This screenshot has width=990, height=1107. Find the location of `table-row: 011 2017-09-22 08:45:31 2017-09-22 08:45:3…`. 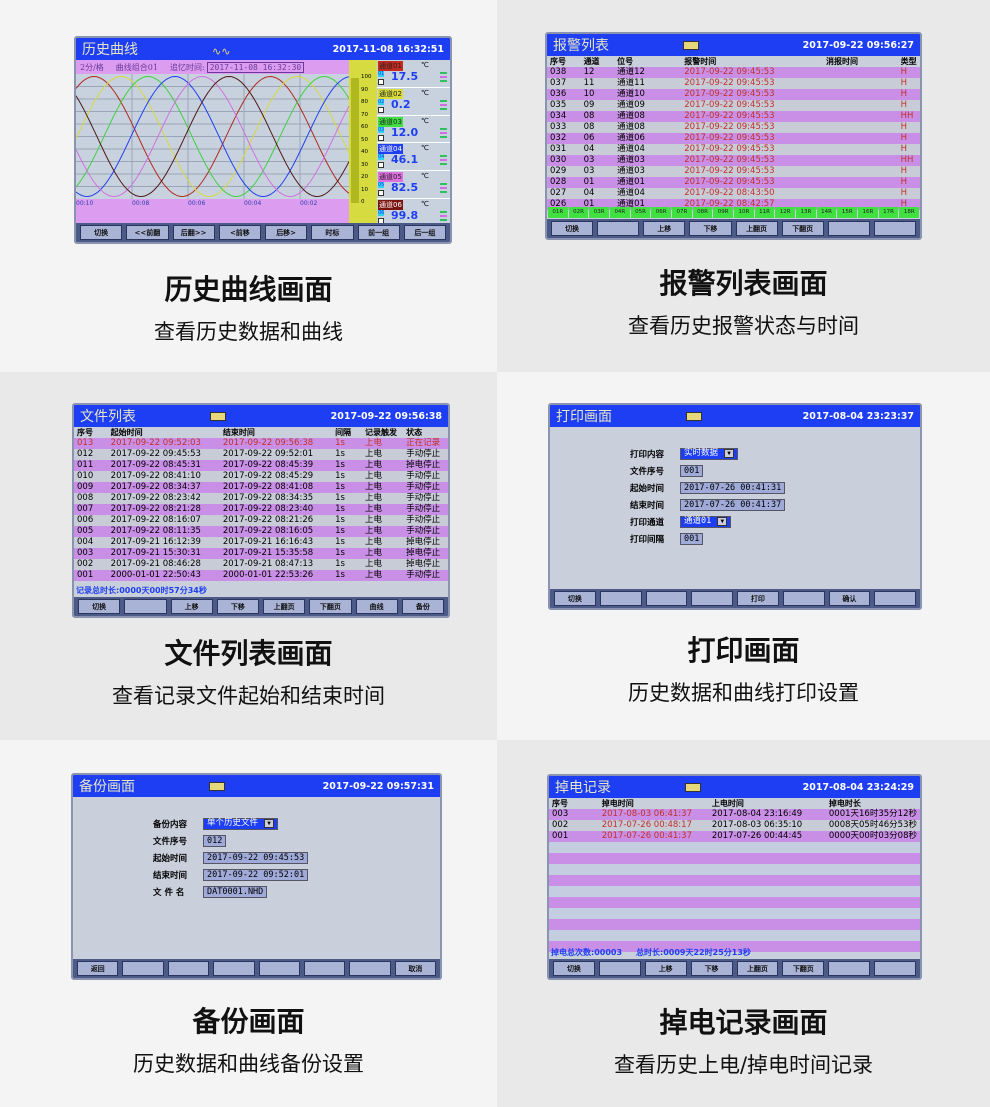

table-row: 011 2017-09-22 08:45:31 2017-09-22 08:45:3… is located at coordinates (261, 465).